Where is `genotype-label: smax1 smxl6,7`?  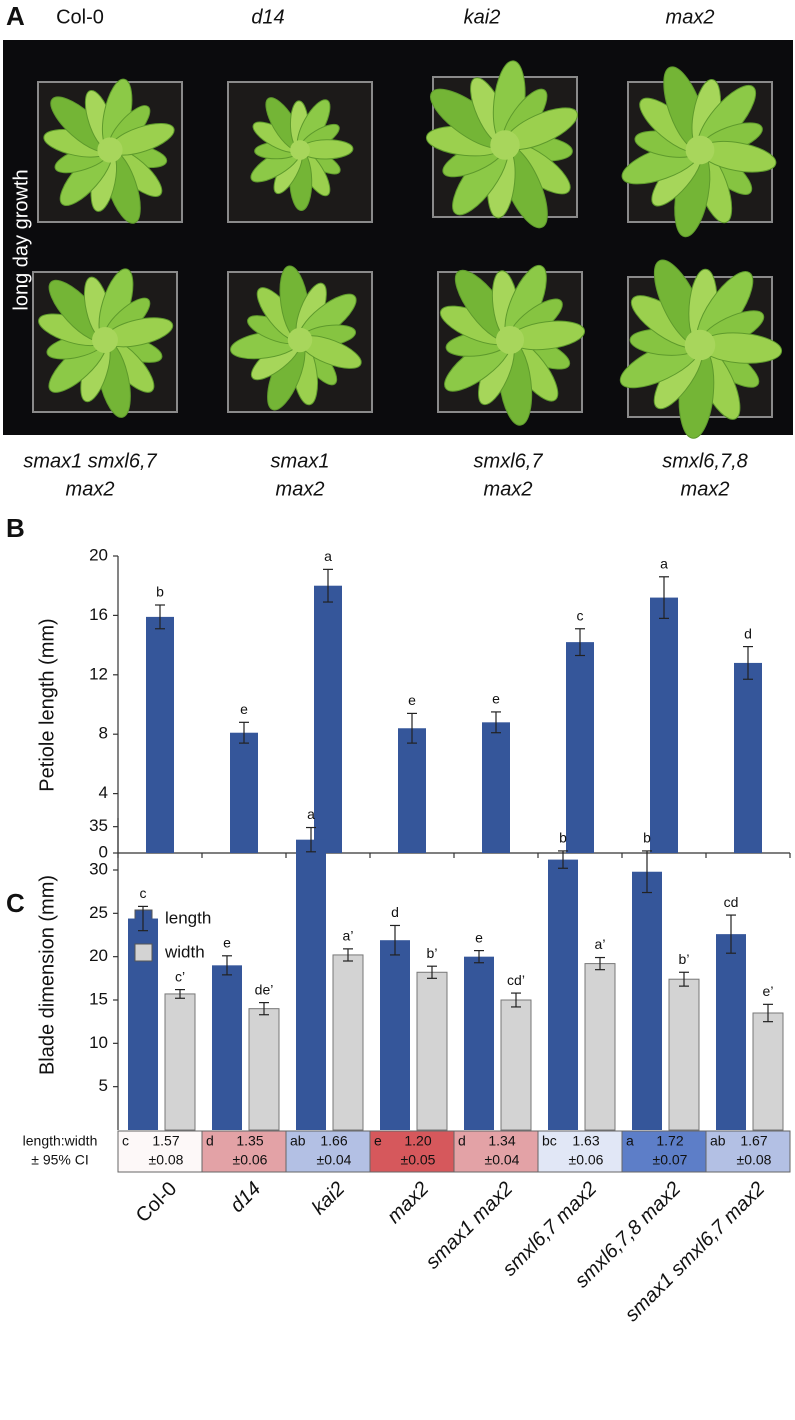
genotype-label: smax1 smxl6,7 is located at coordinates (90, 461).